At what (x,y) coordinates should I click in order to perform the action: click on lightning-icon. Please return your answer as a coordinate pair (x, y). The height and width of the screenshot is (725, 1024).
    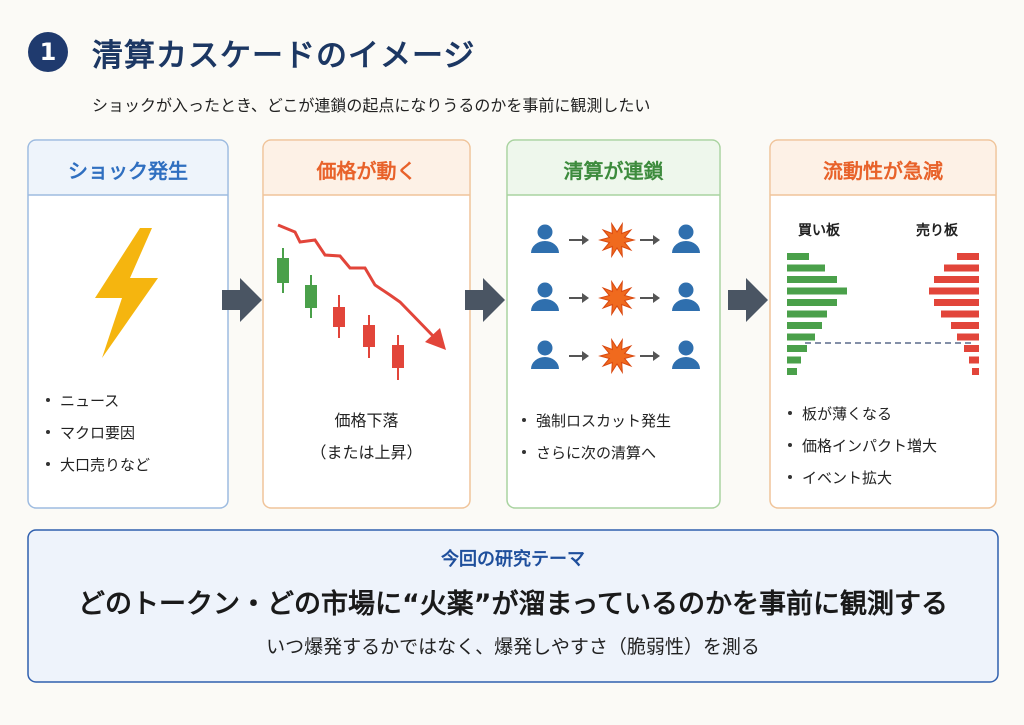
    Looking at the image, I should click on (126, 293).